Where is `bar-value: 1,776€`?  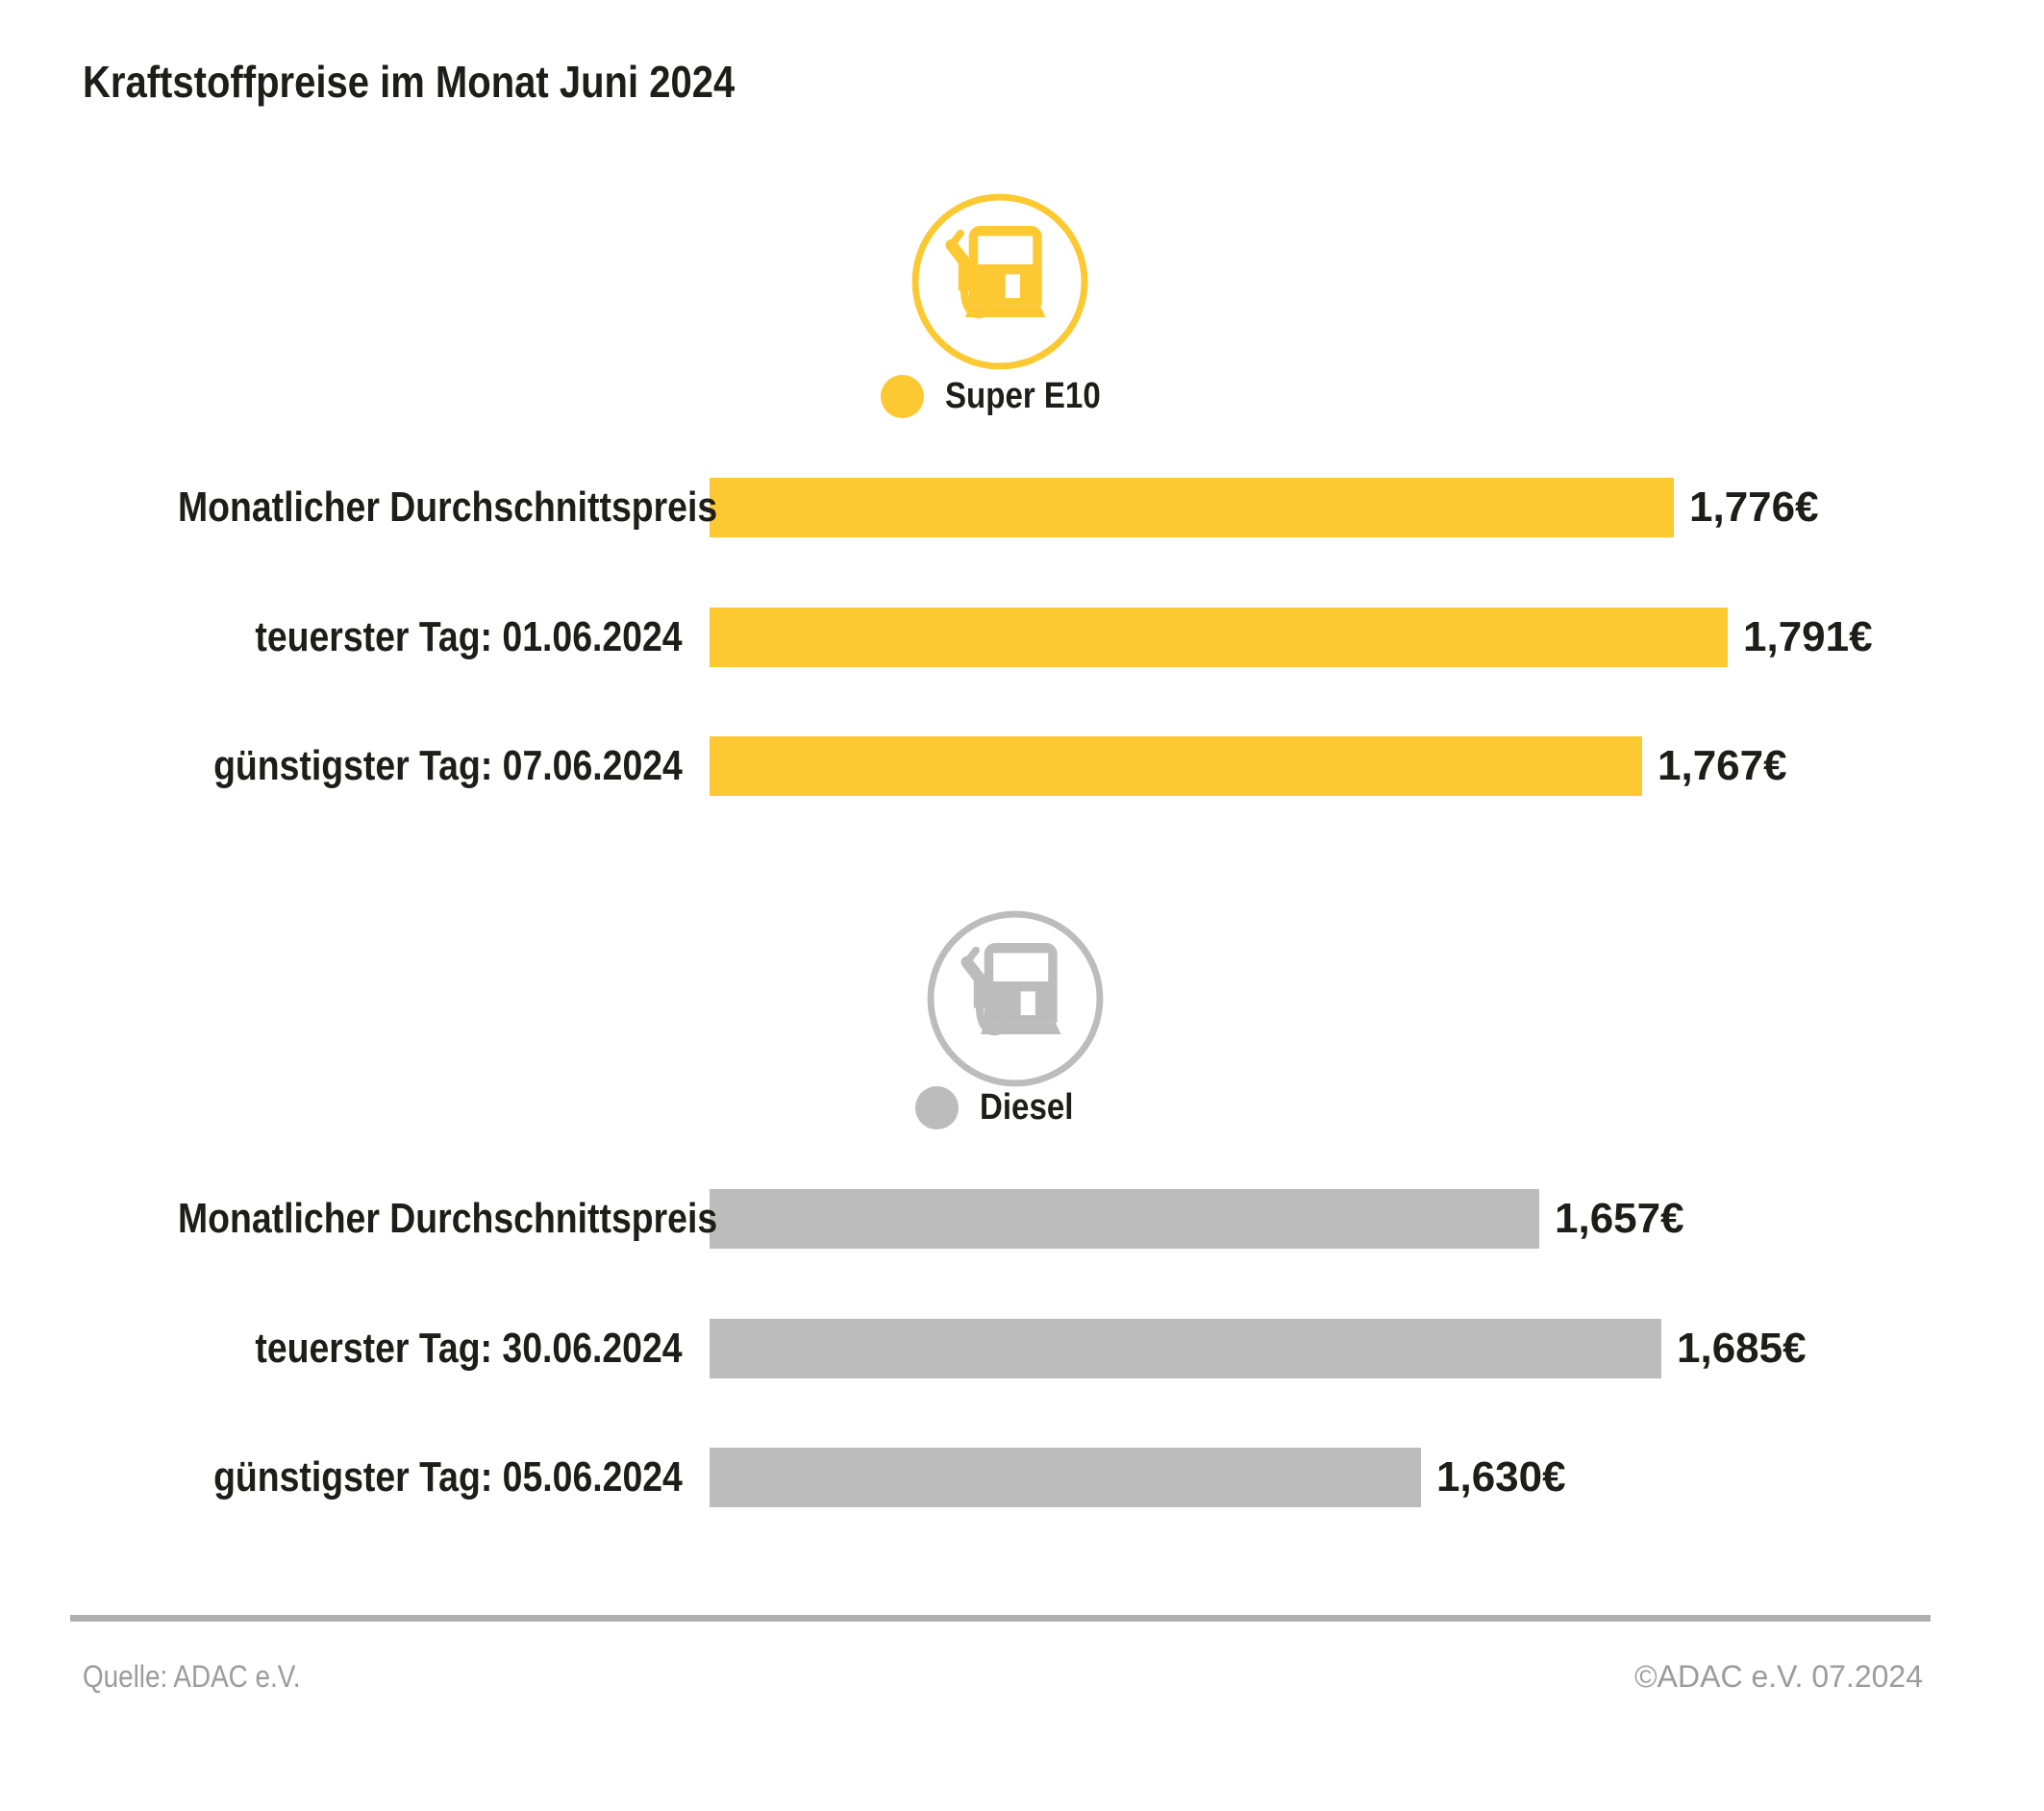
bar-value: 1,776€ is located at coordinates (1754, 507).